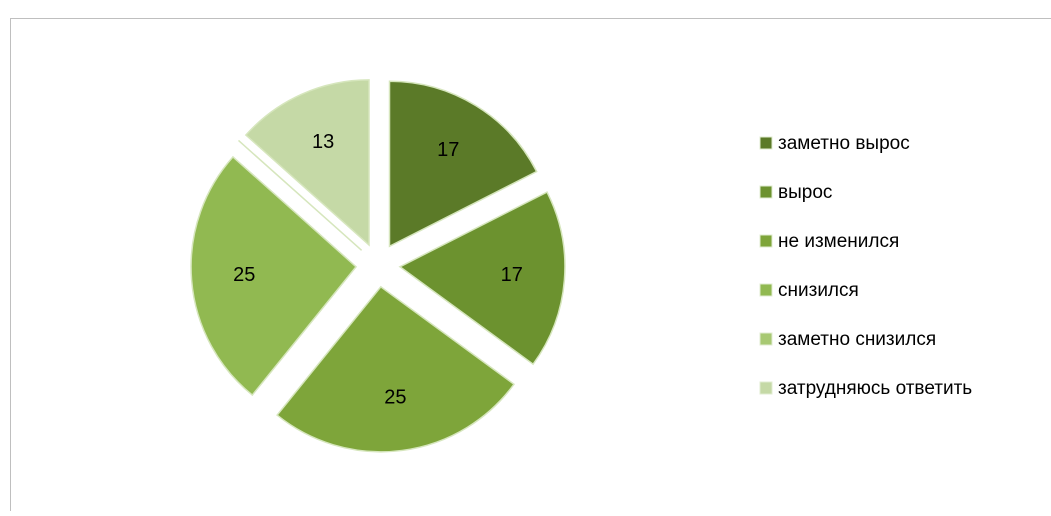 The image size is (1051, 516). Describe the element at coordinates (818, 290) in the screenshot. I see `legend-label: снизился` at that location.